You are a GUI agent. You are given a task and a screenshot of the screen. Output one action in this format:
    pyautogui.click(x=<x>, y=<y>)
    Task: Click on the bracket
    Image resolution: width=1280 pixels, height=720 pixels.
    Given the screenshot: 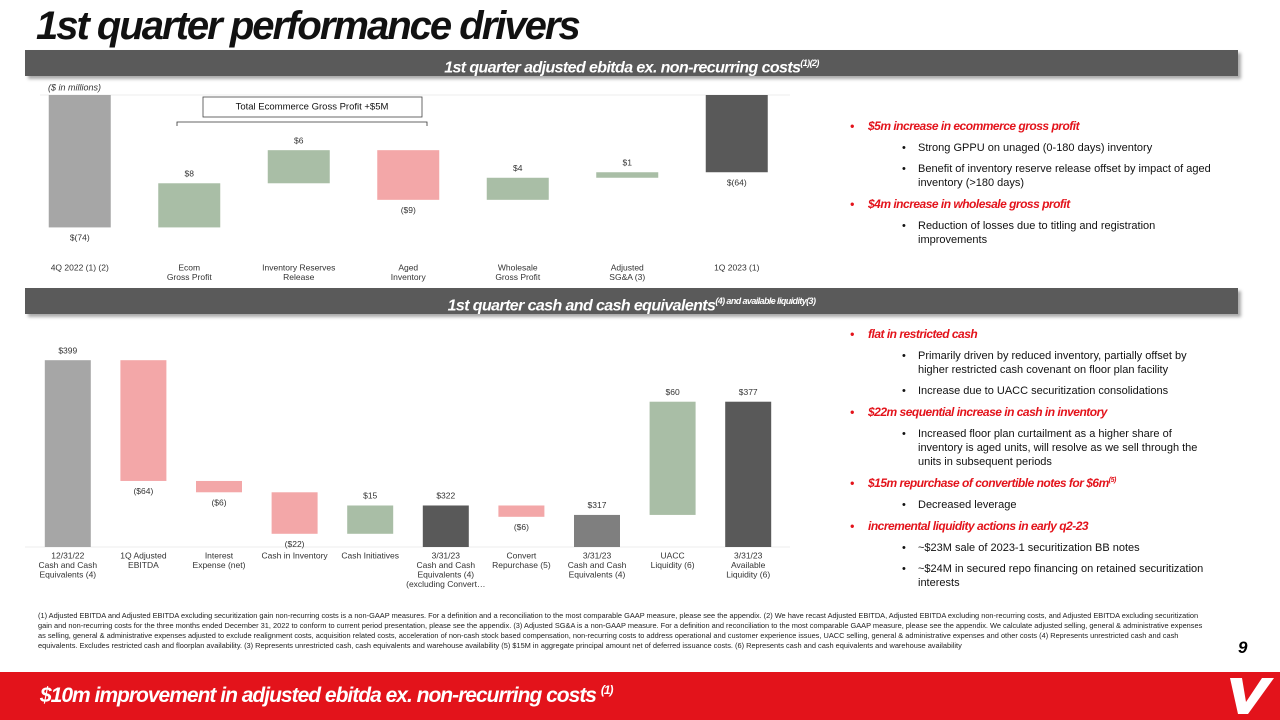 What is the action you would take?
    pyautogui.click(x=302, y=123)
    